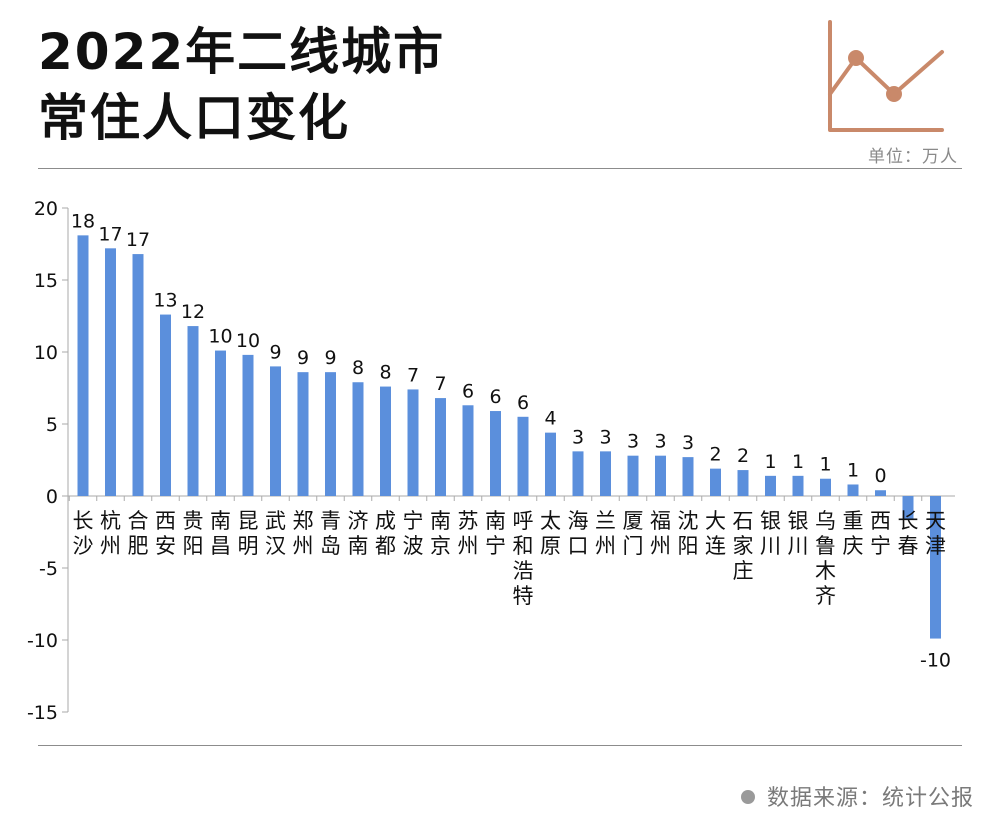 This screenshot has width=1000, height=831. Describe the element at coordinates (578, 533) in the screenshot. I see `category-label: 海口` at that location.